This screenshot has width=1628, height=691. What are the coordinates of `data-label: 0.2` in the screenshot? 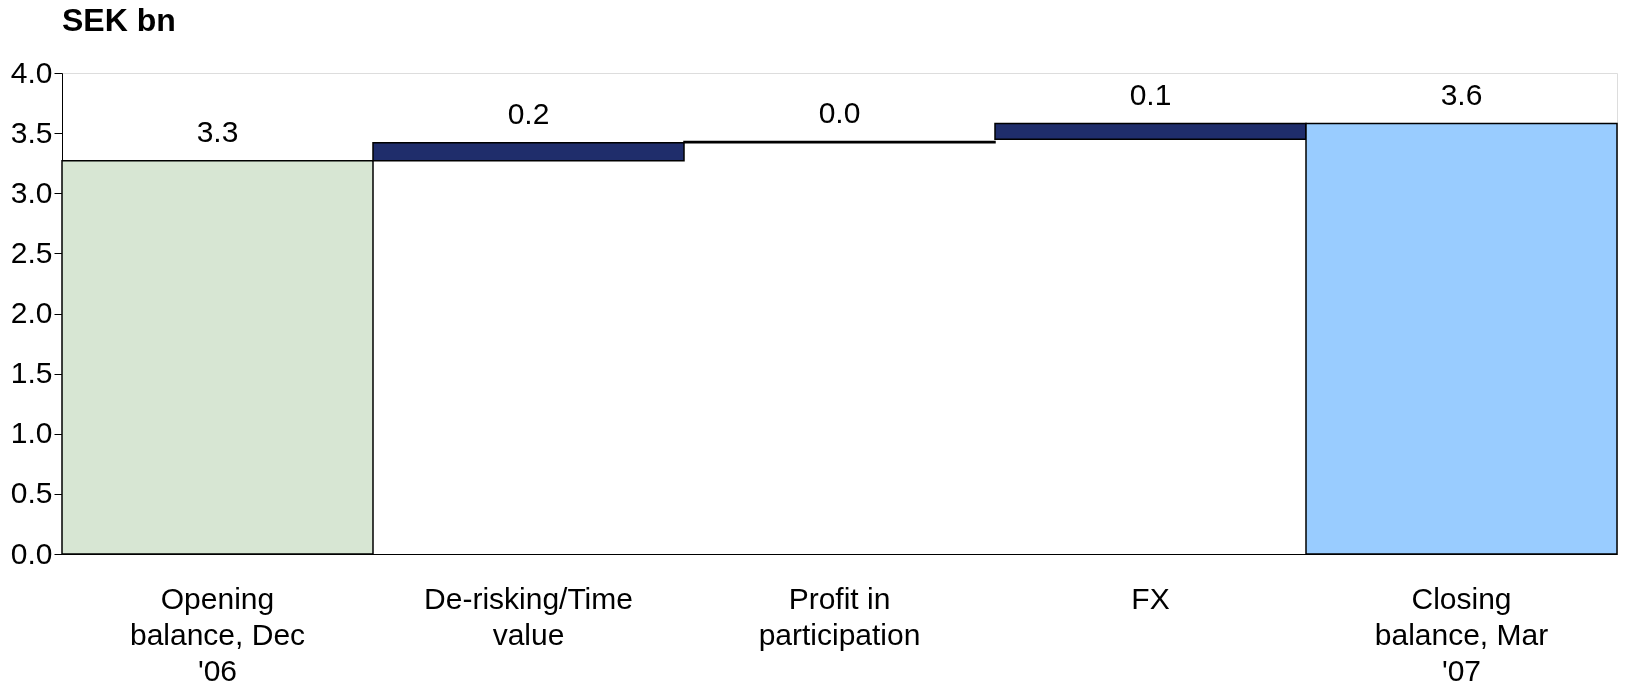 It's located at (528, 113).